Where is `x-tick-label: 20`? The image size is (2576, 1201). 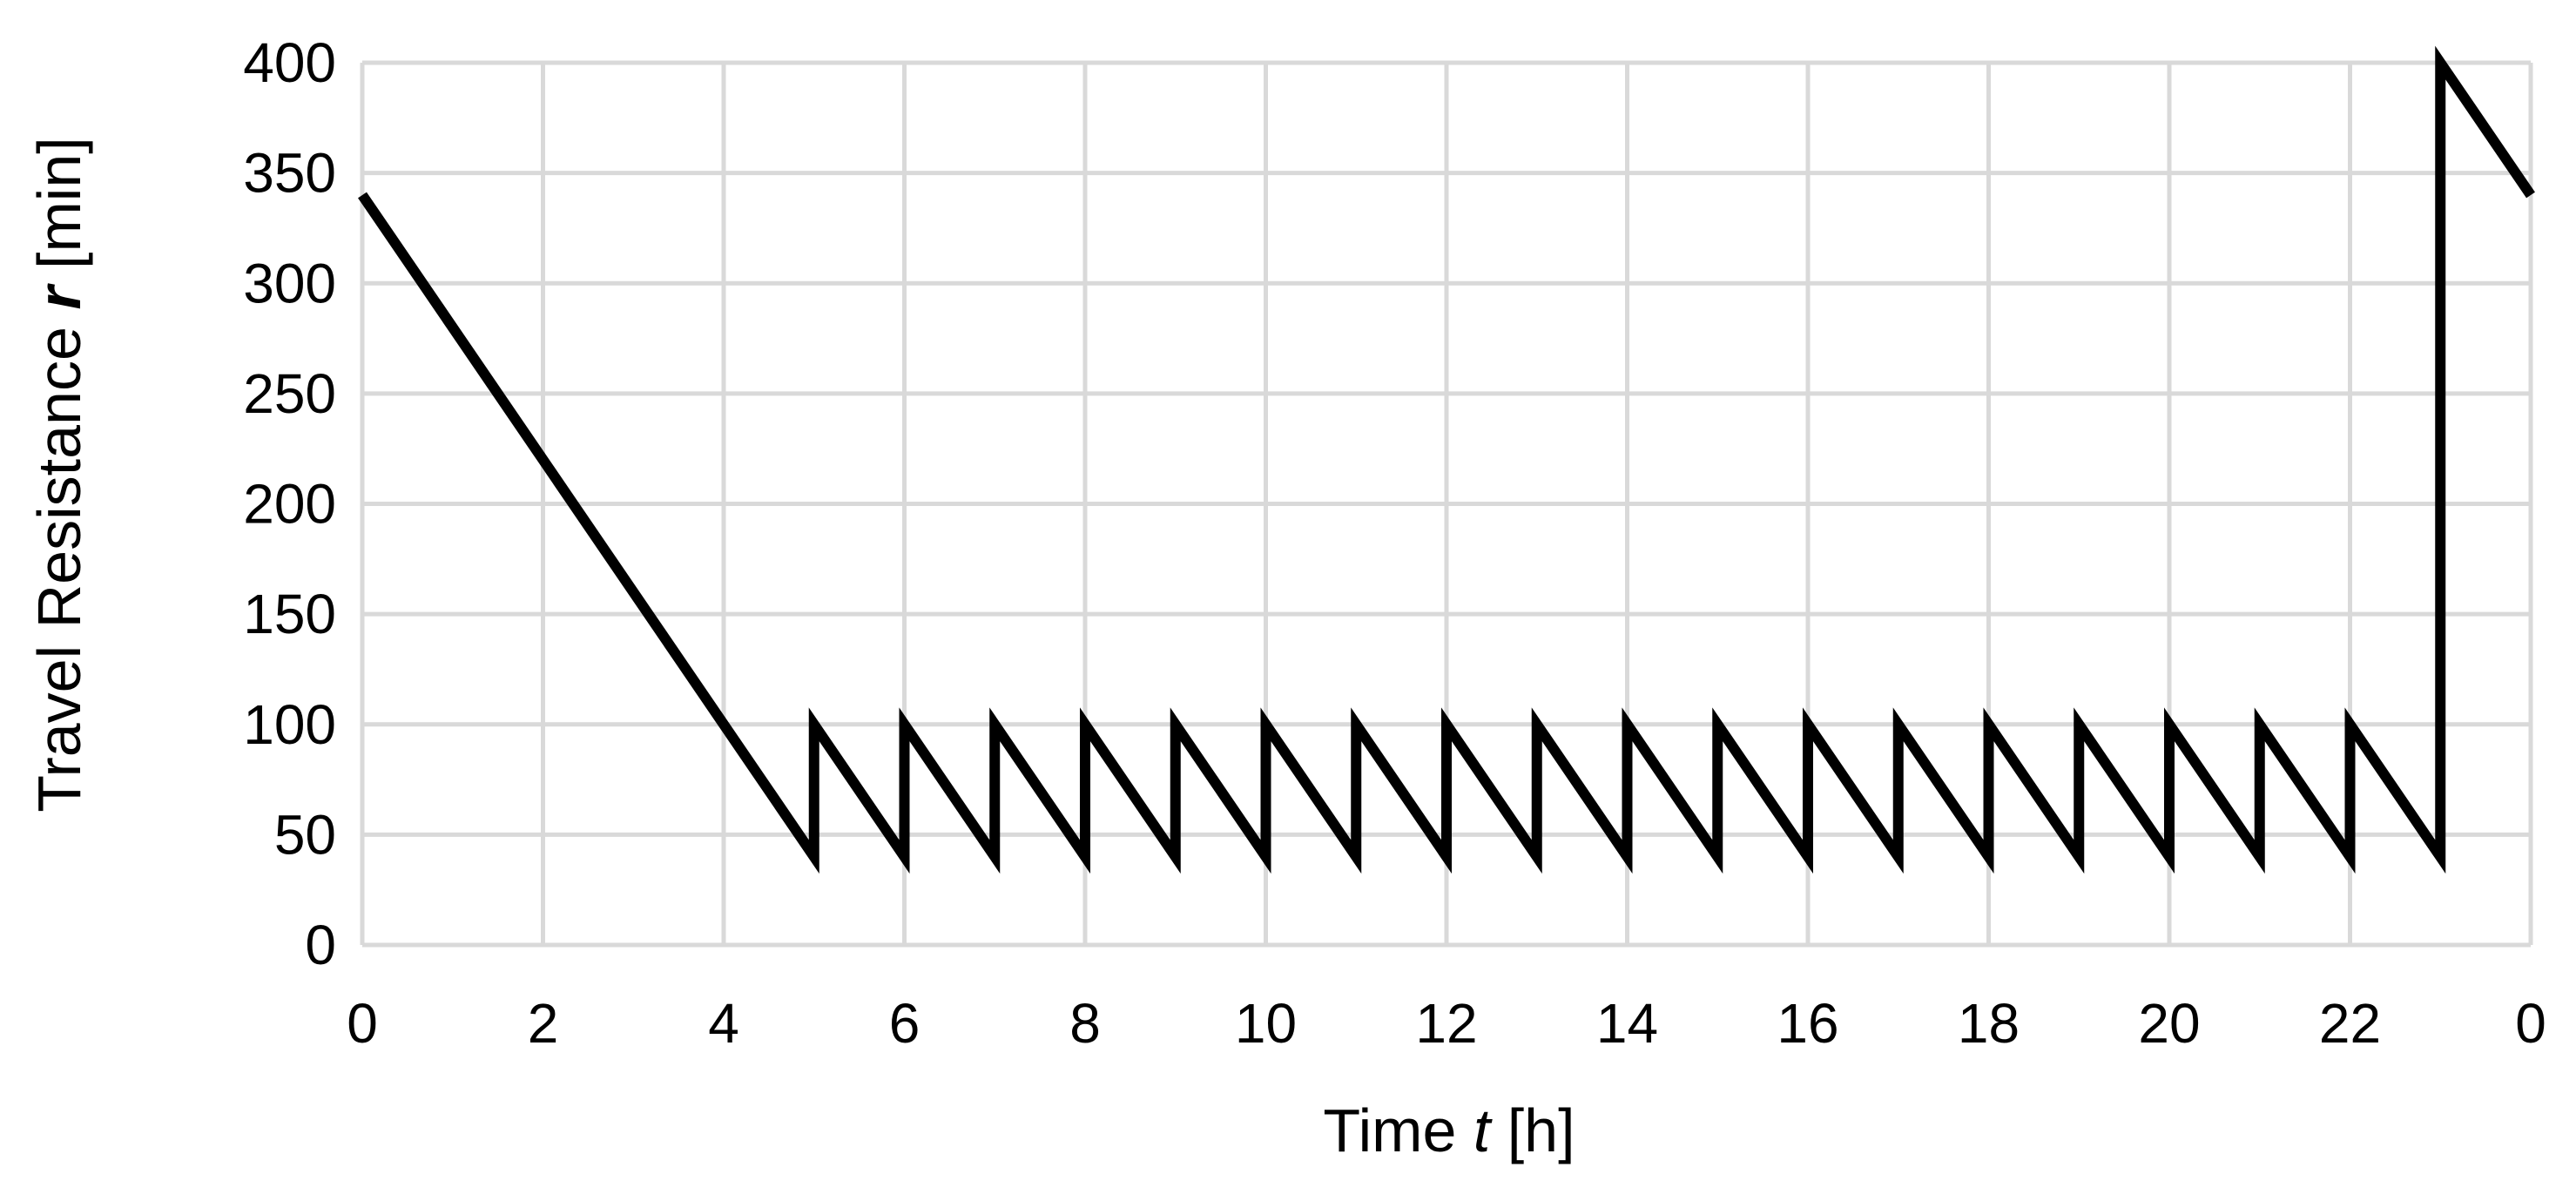
x-tick-label: 20 is located at coordinates (2169, 1023).